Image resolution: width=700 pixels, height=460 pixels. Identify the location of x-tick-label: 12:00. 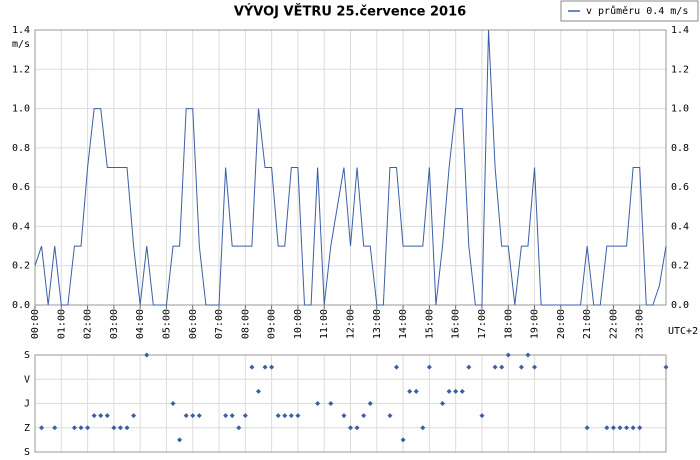
(351, 324).